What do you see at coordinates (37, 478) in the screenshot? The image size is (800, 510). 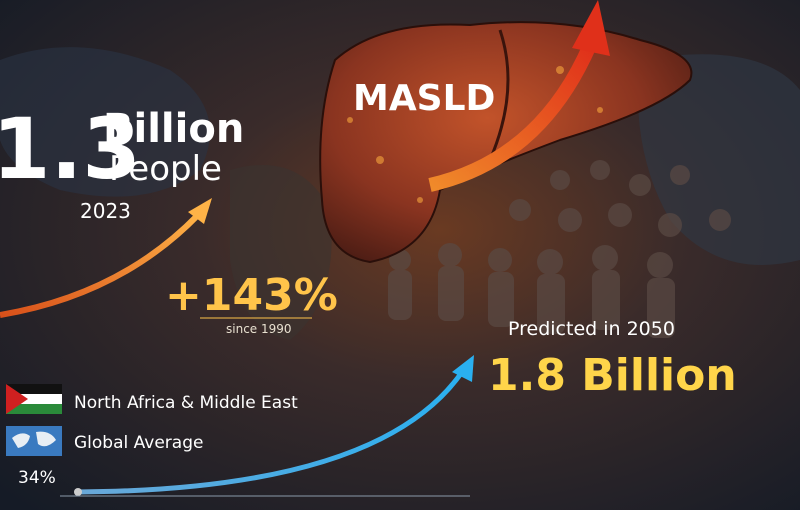 I see `footnote-value: 34%` at bounding box center [37, 478].